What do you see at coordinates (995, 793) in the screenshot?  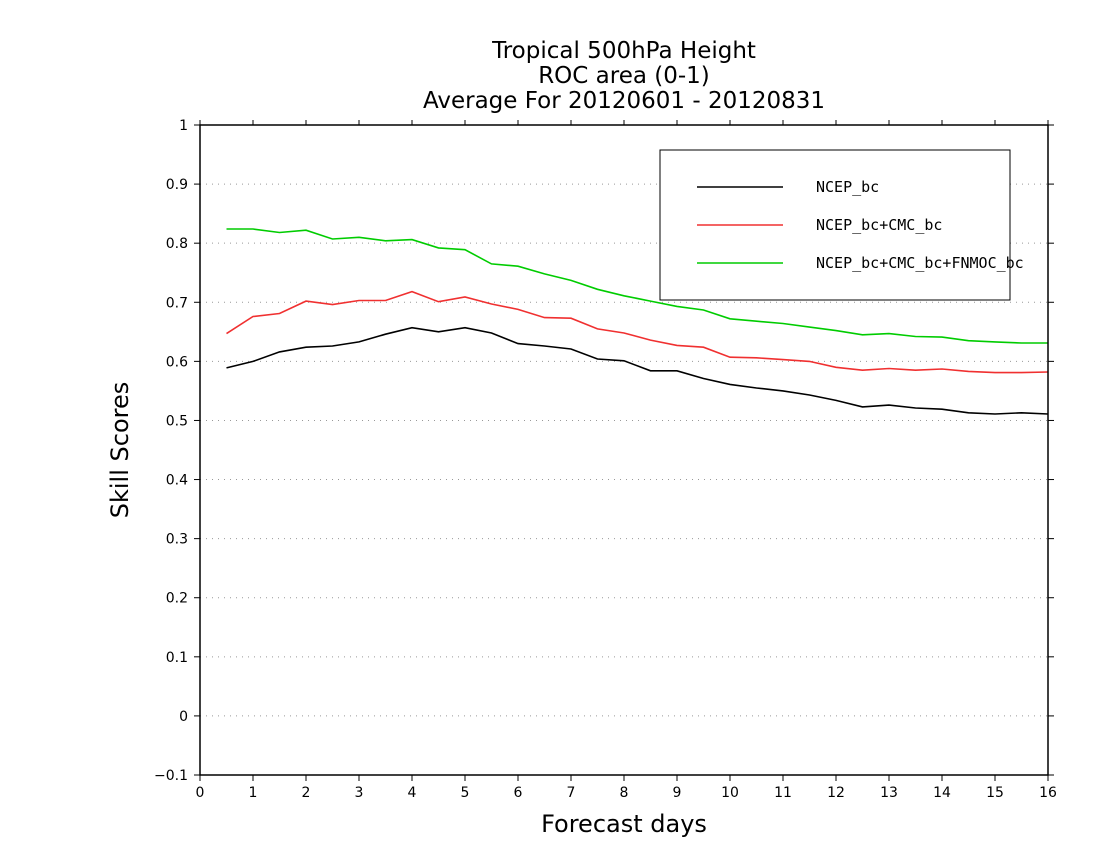 I see `x-tick-label: 15` at bounding box center [995, 793].